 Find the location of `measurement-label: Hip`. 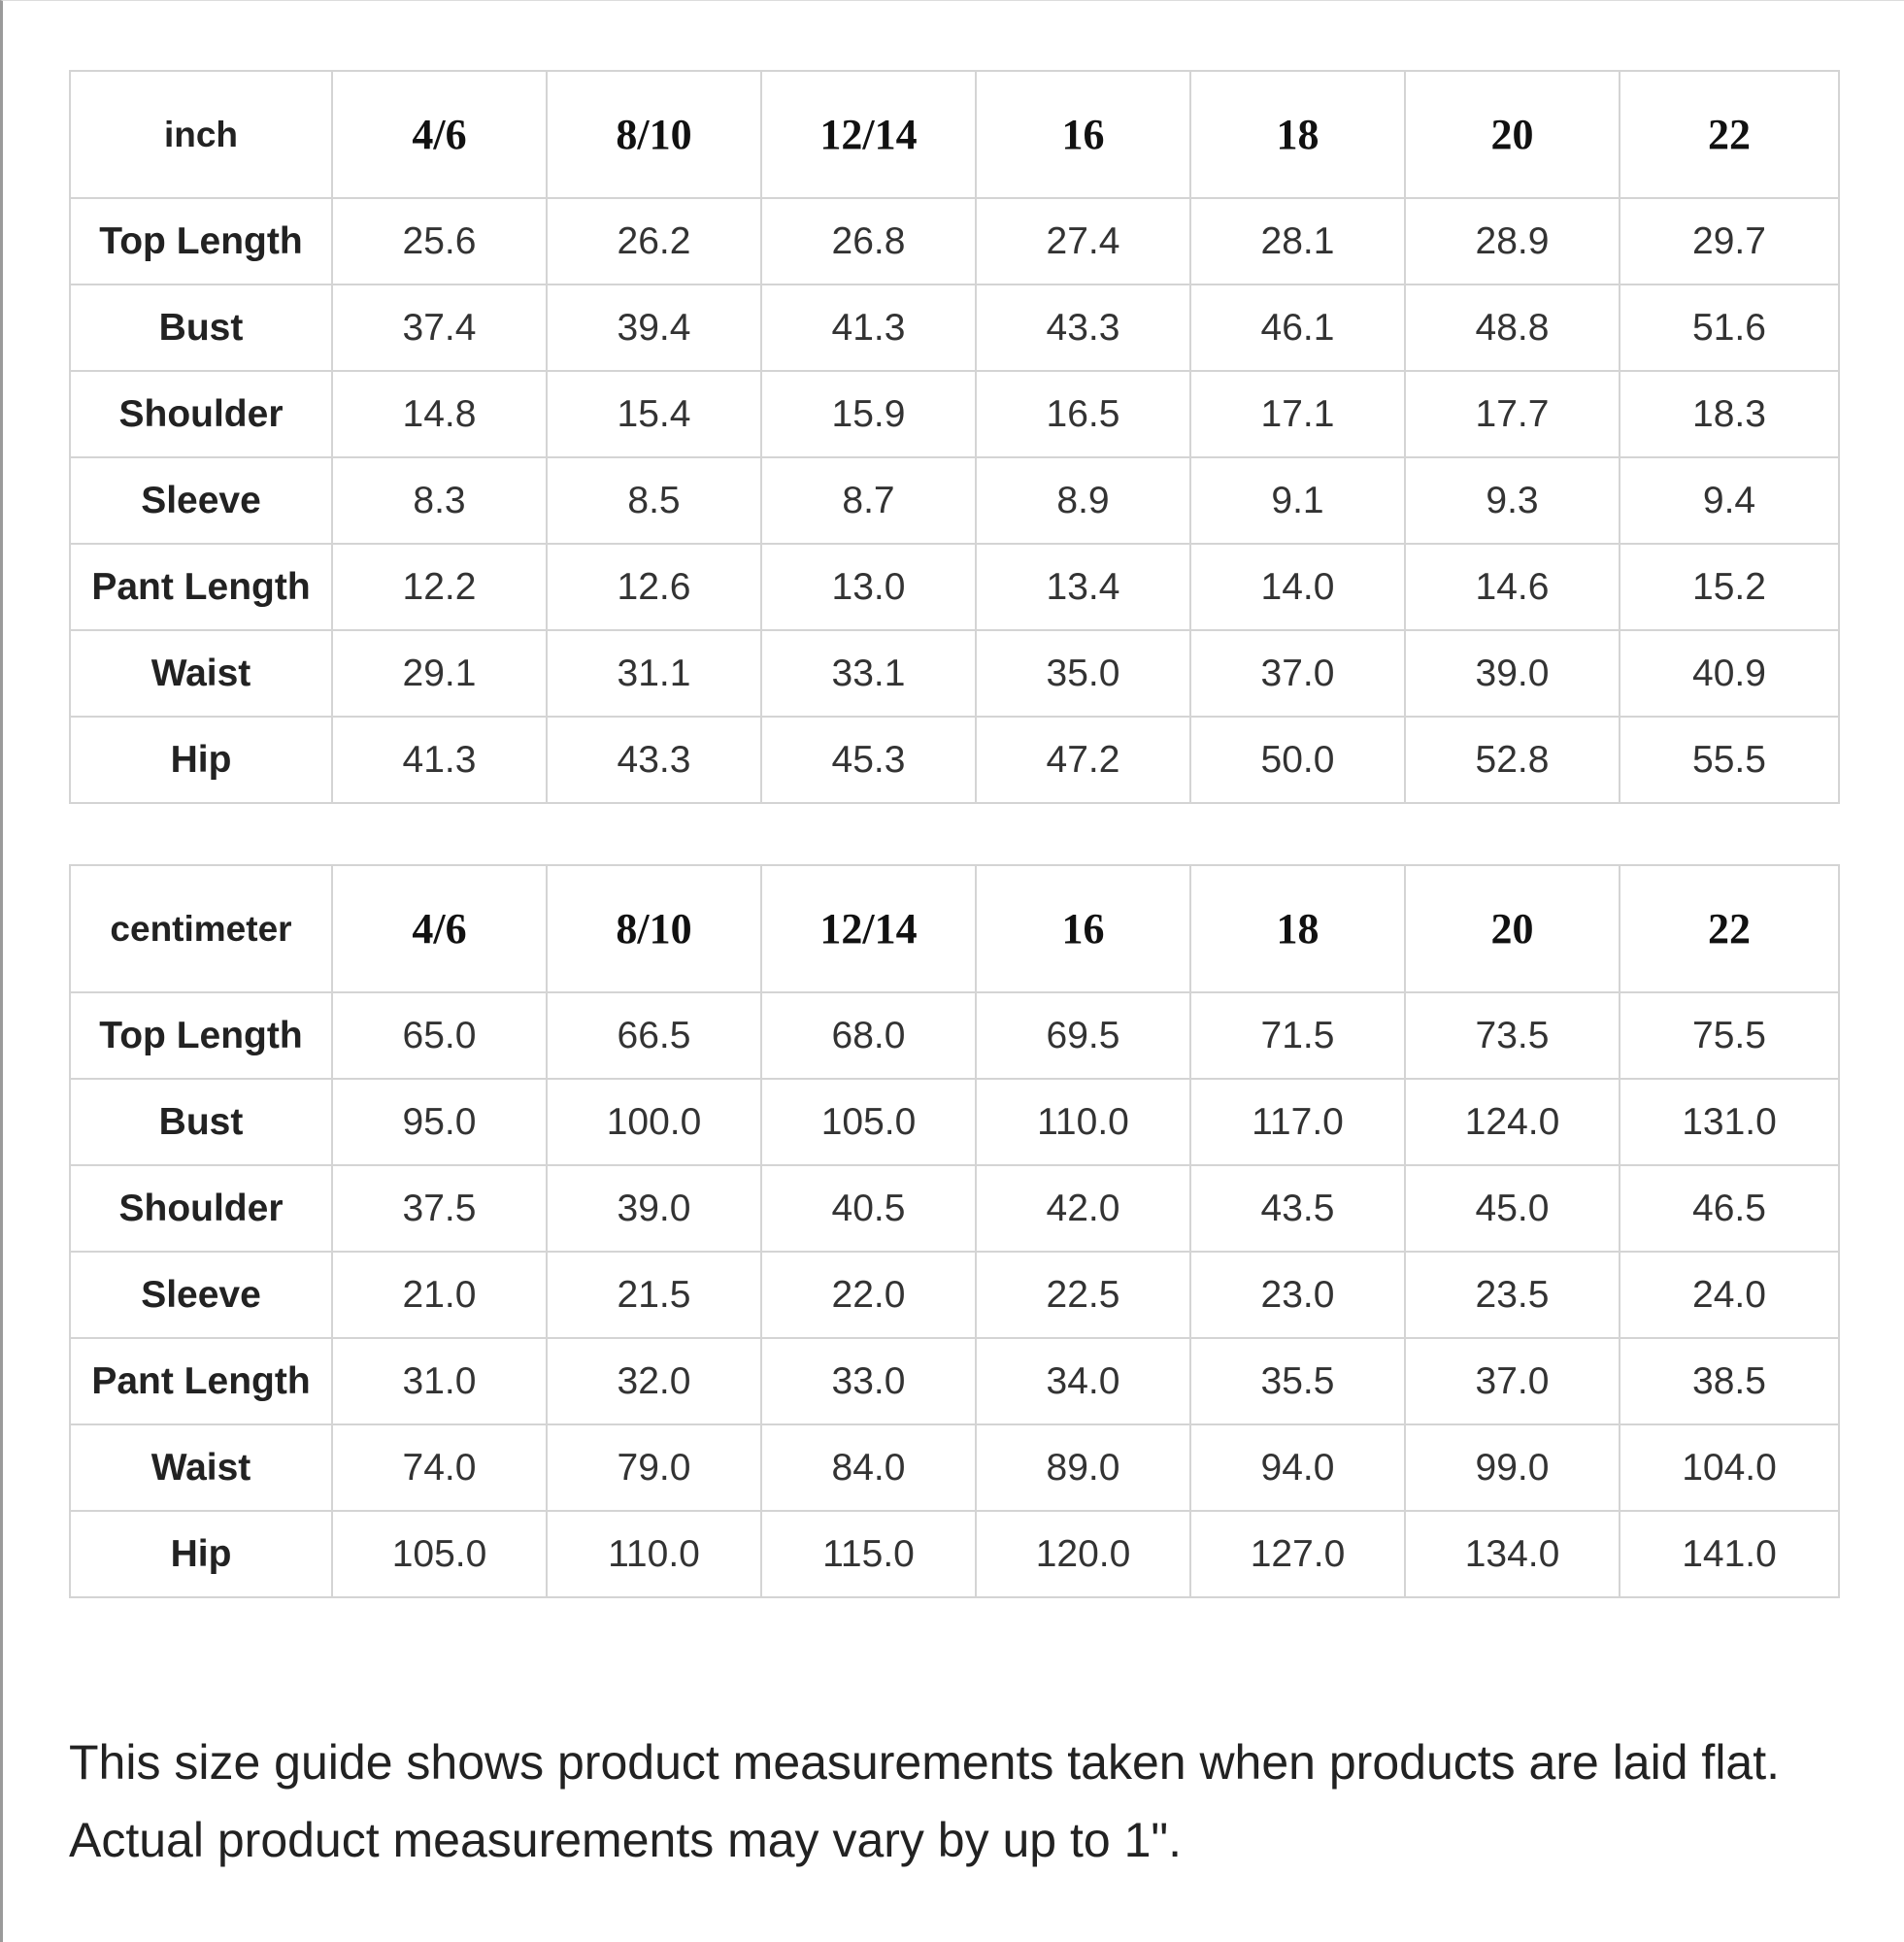

measurement-label: Hip is located at coordinates (201, 1554).